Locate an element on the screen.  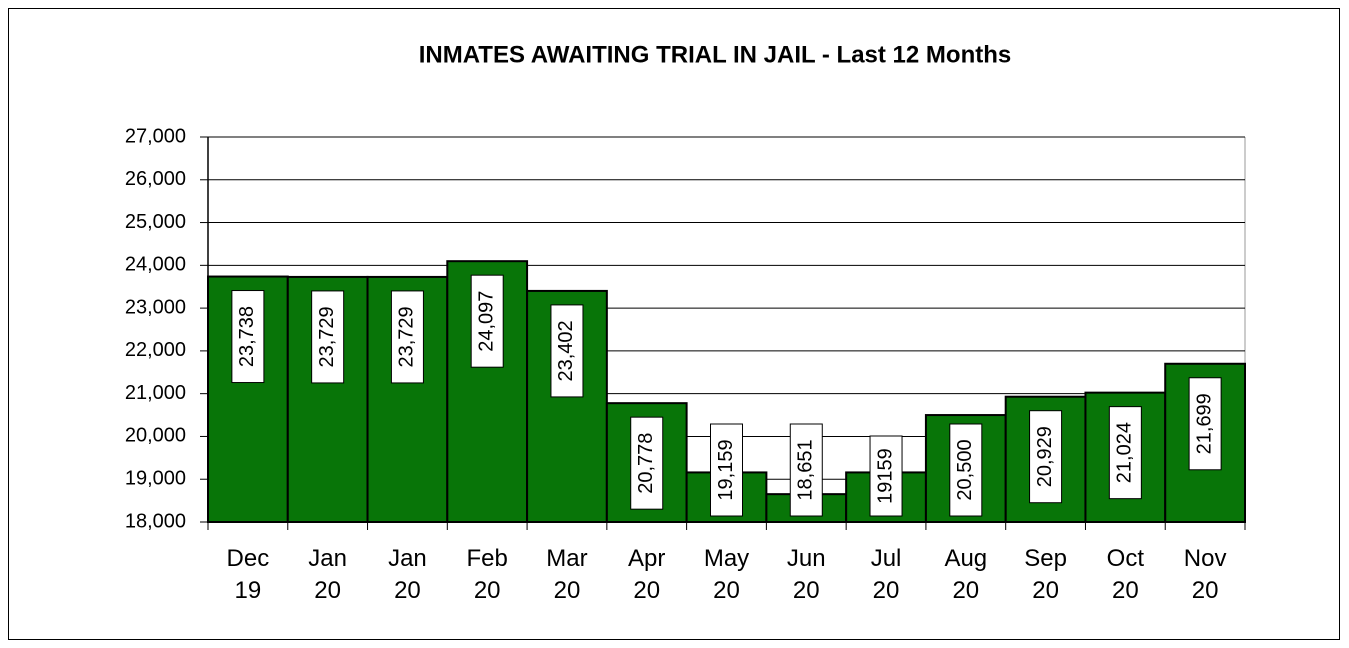
value-label: 20,778 is located at coordinates (646, 463).